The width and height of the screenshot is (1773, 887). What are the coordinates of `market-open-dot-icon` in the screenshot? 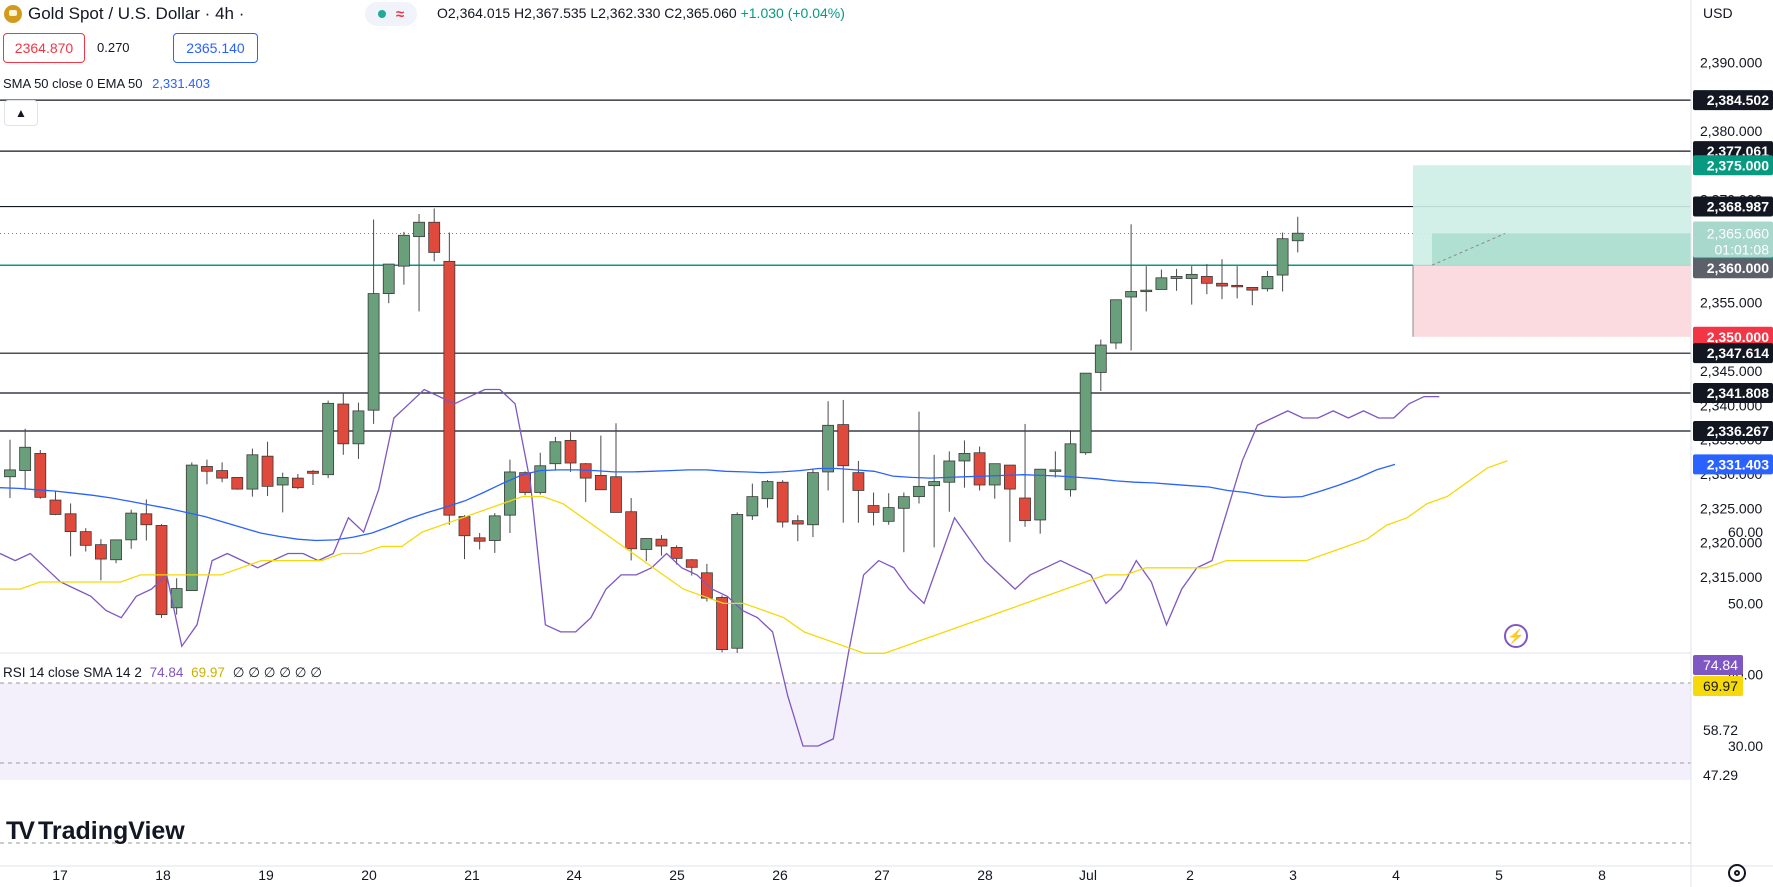 It's located at (381, 14).